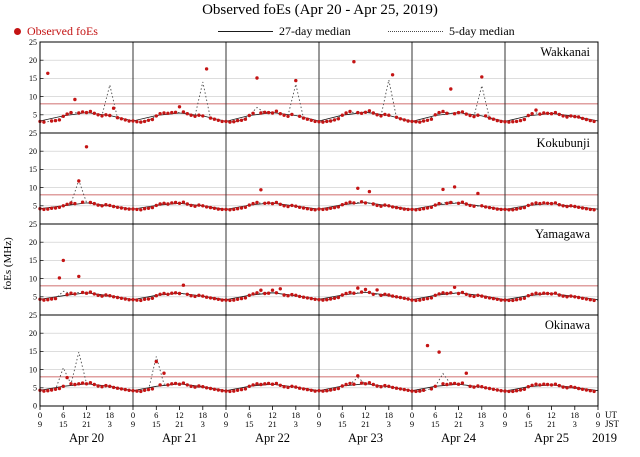 This screenshot has height=457, width=640. What do you see at coordinates (33, 60) in the screenshot?
I see `y-tick-label: 20` at bounding box center [33, 60].